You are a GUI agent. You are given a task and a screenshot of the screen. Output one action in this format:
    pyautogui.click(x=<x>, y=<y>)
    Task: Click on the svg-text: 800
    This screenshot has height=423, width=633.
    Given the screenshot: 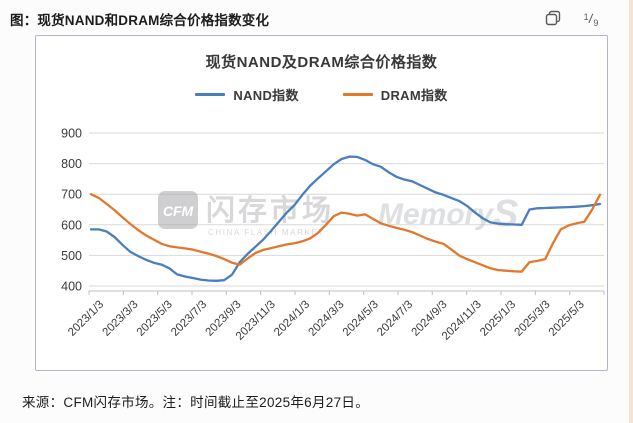 What is the action you would take?
    pyautogui.click(x=71, y=164)
    